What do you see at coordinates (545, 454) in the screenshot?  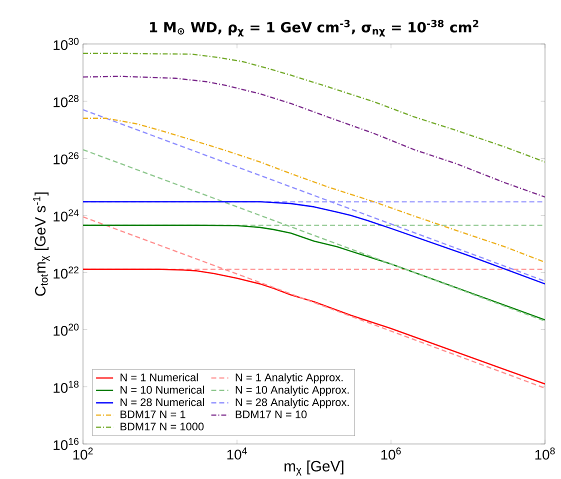 I see `x-tick-label: 10$^{8}$` at bounding box center [545, 454].